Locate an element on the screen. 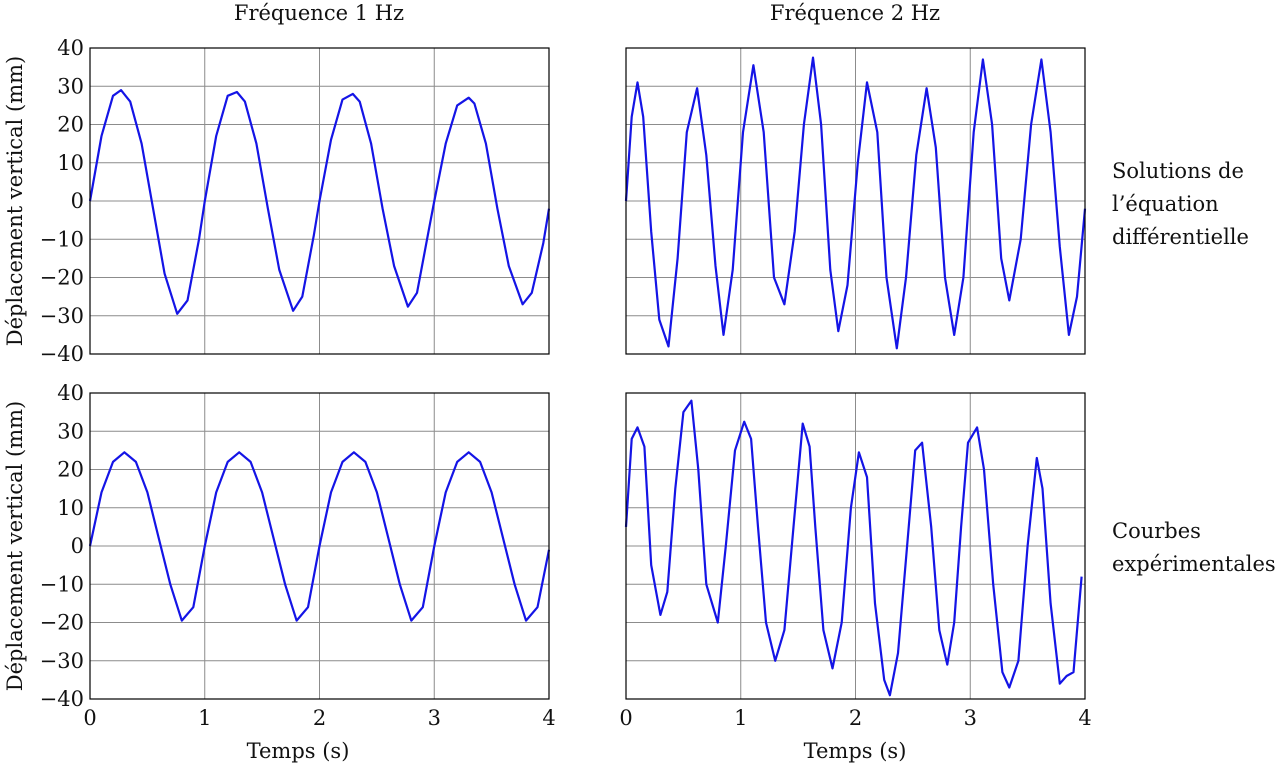 This screenshot has height=766, width=1287. row-note-bottom-line-2: expérimentales is located at coordinates (1194, 564).